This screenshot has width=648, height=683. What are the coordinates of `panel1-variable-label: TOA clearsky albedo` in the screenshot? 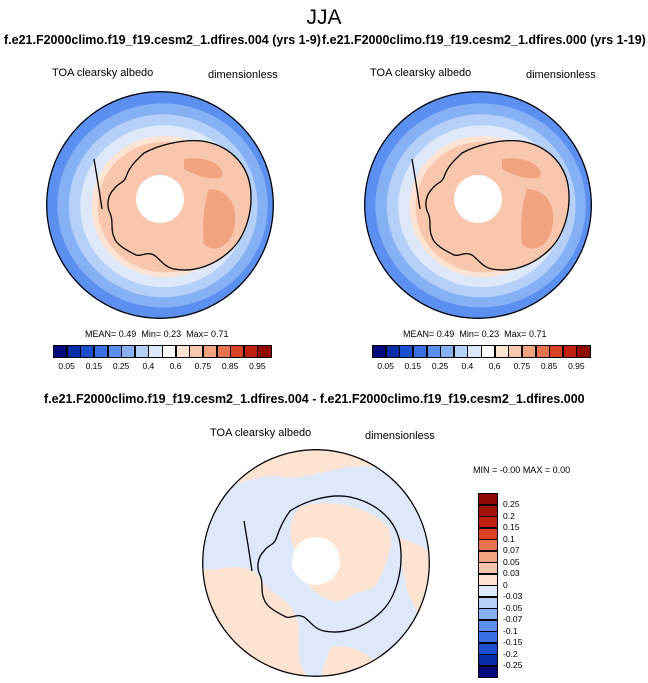 It's located at (103, 73).